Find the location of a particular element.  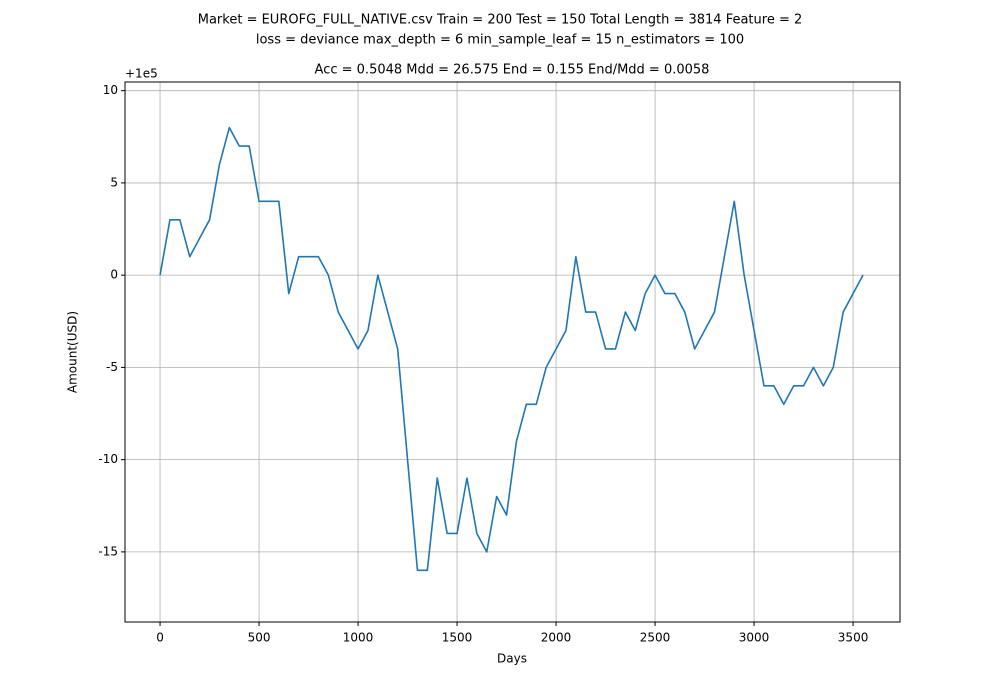

x-axis-label: Days is located at coordinates (512, 659).